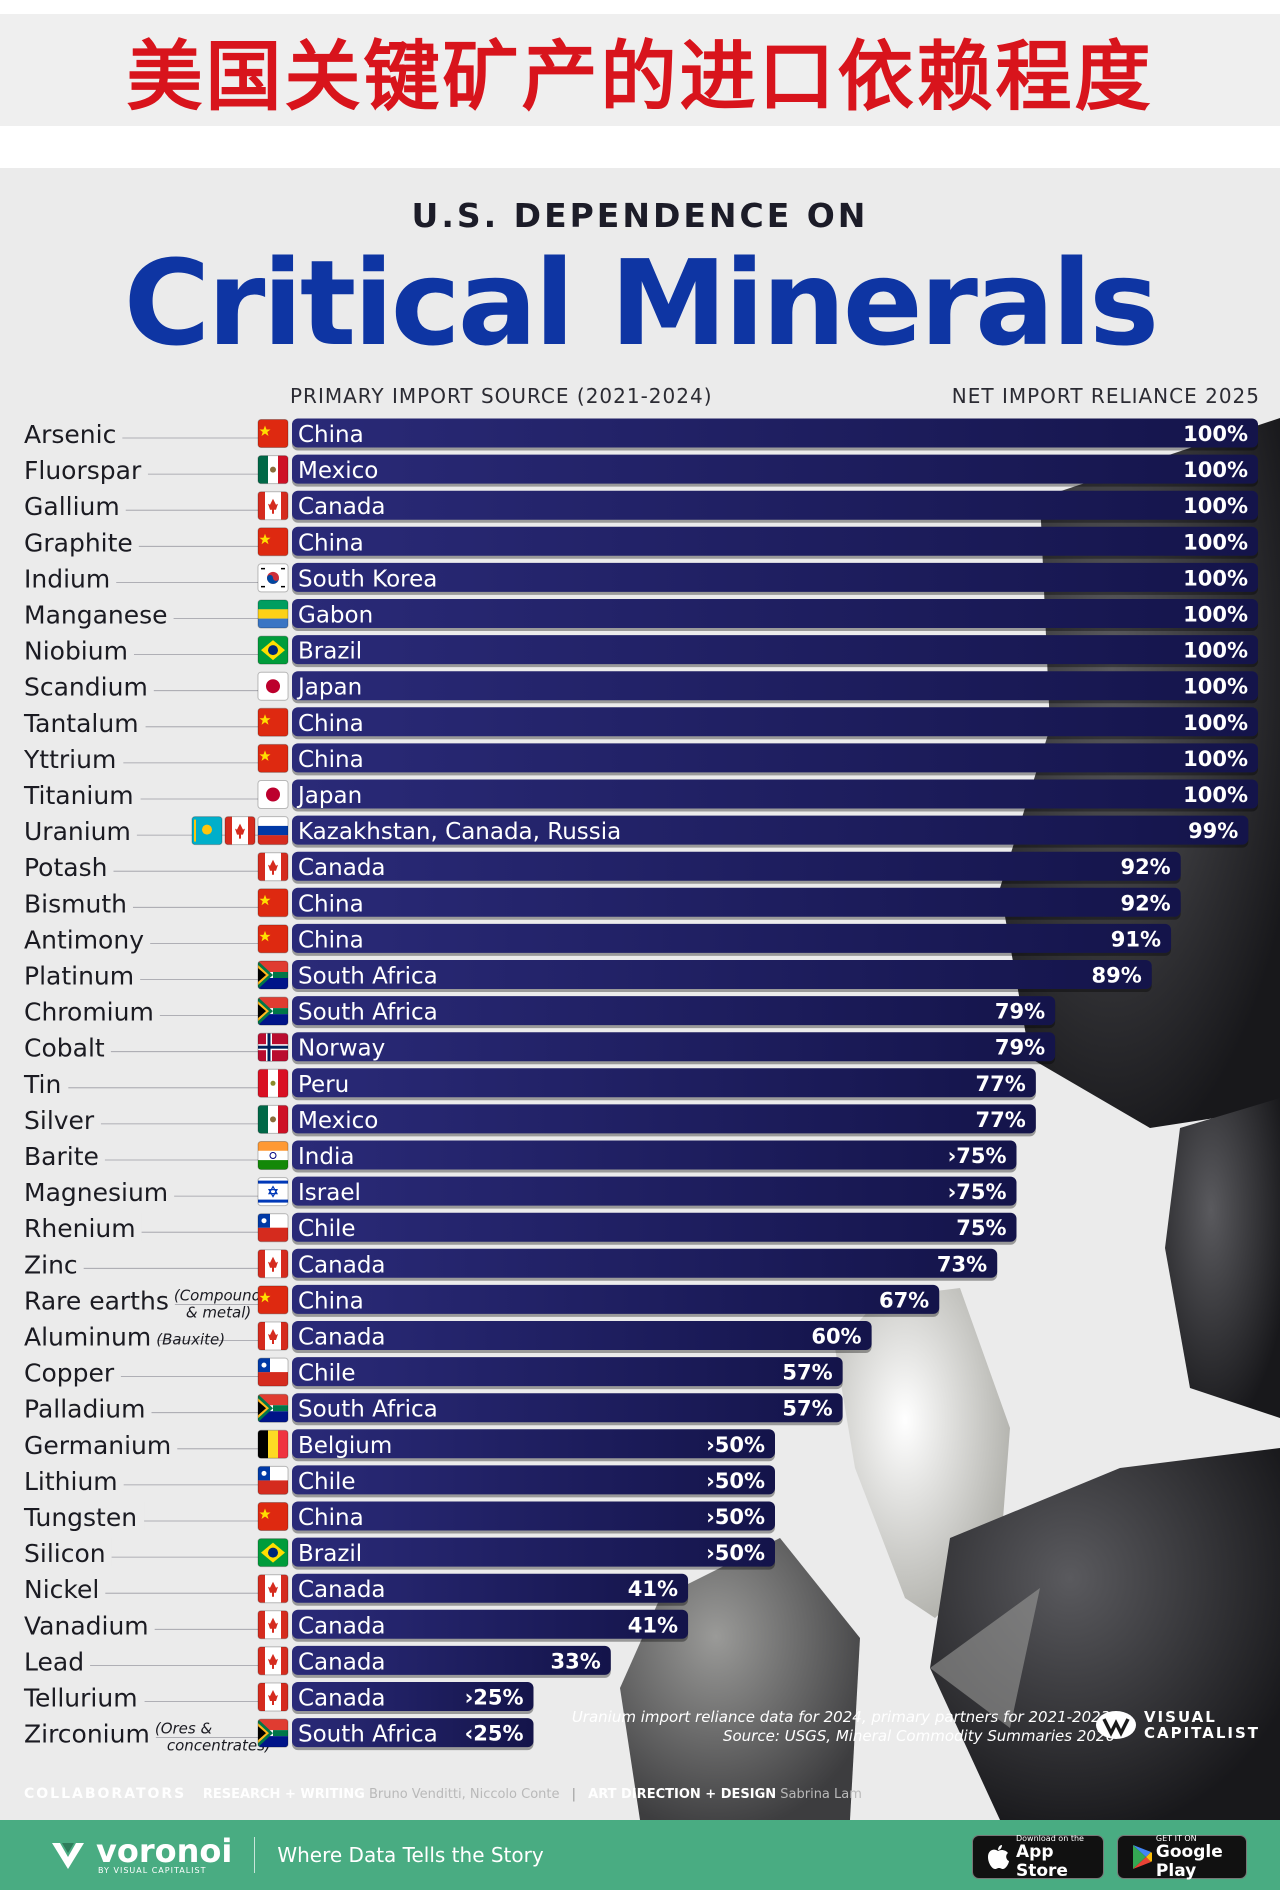  What do you see at coordinates (61, 1589) in the screenshot?
I see `mineral-label: Nickel` at bounding box center [61, 1589].